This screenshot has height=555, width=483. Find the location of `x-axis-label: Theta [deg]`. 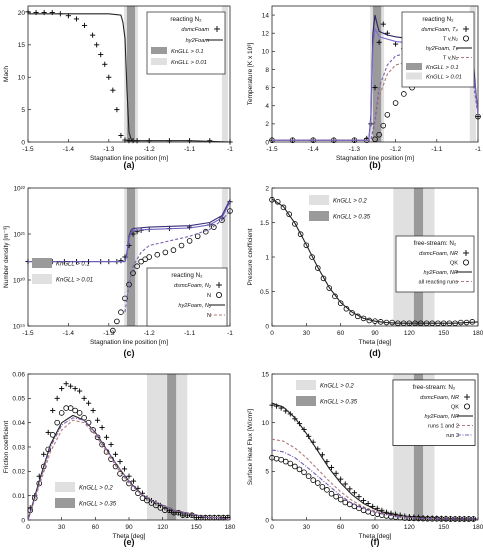

x-axis-label: Theta [deg] is located at coordinates (129, 536).